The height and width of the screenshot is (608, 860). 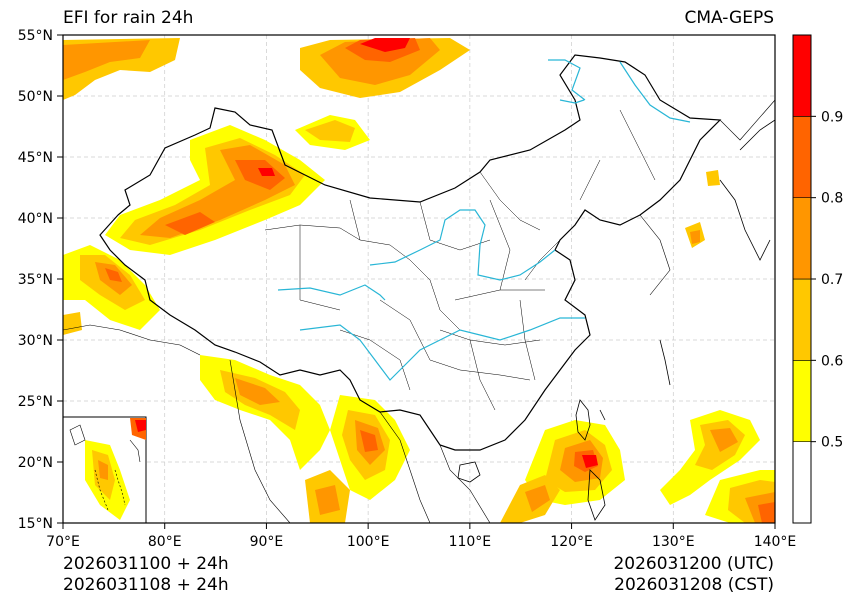 What do you see at coordinates (104, 470) in the screenshot?
I see `inset-map` at bounding box center [104, 470].